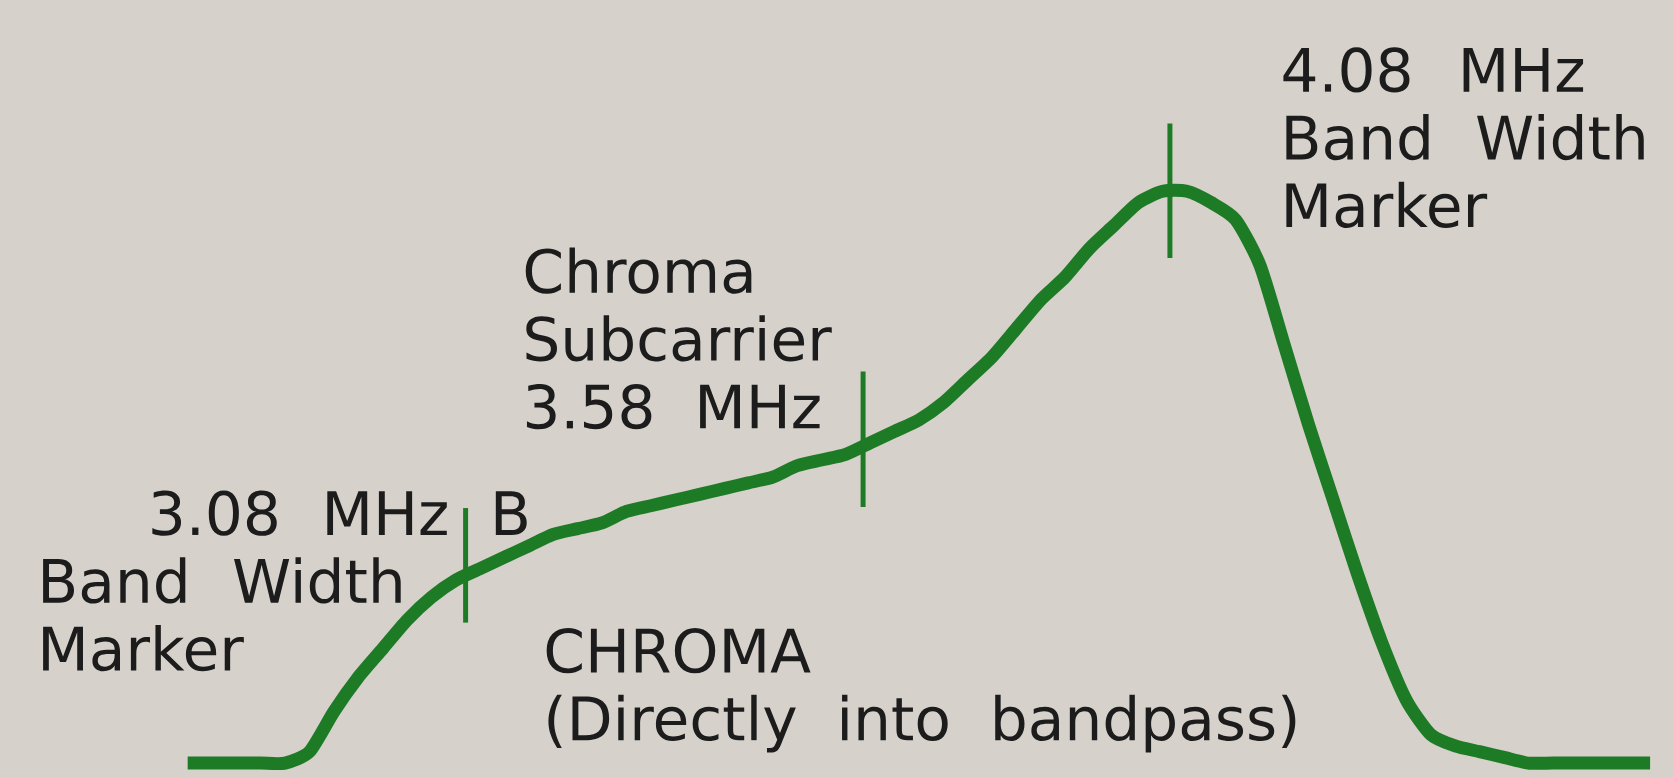 The height and width of the screenshot is (777, 1674). Describe the element at coordinates (1463, 137) in the screenshot. I see `annotation: 4.08 MHz Band Width Marker` at that location.